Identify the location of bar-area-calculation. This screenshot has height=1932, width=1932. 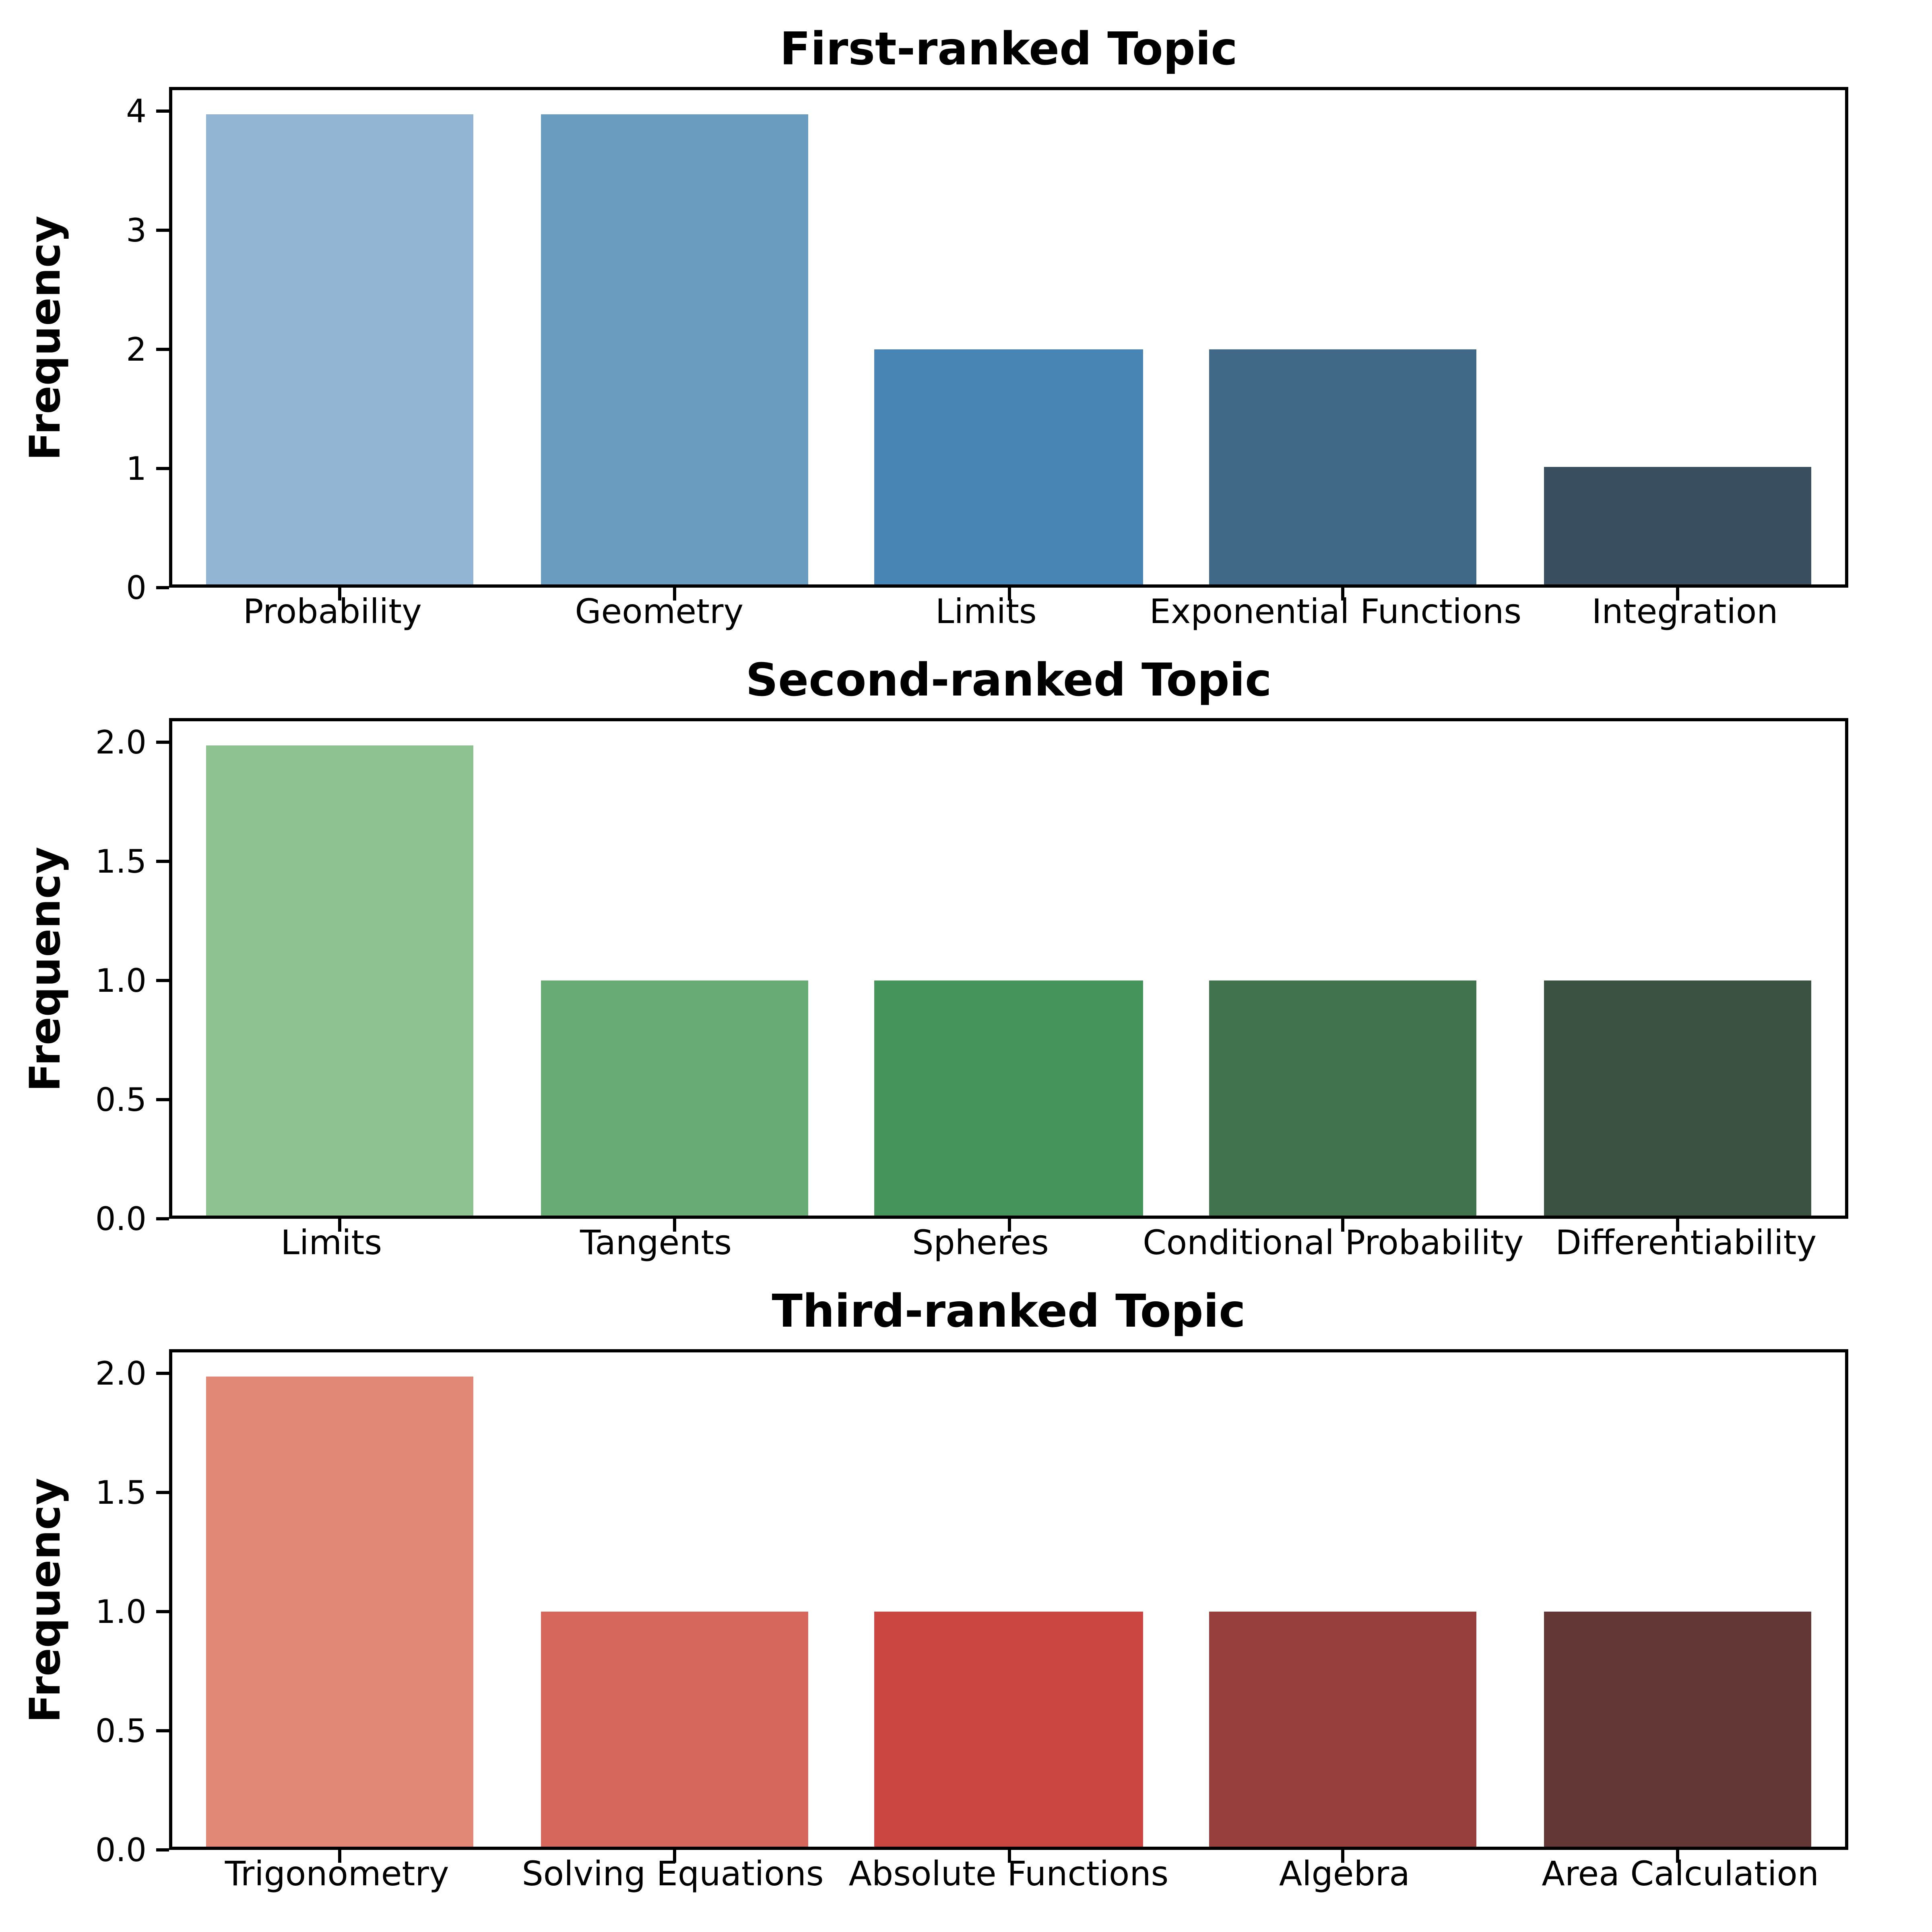
(1678, 1729).